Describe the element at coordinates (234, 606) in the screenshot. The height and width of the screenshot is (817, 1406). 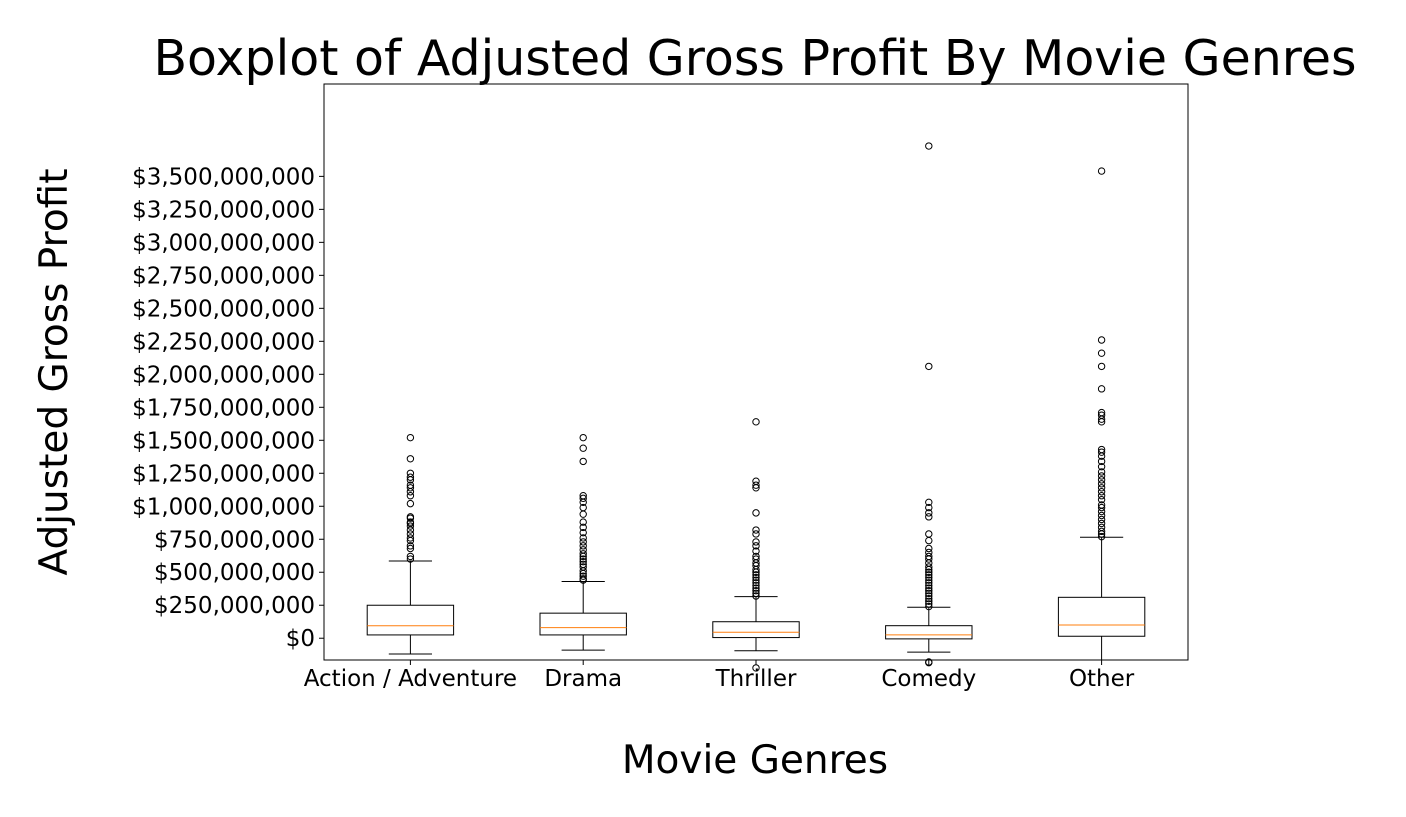
I see `y-tick-label: $250,000,000` at that location.